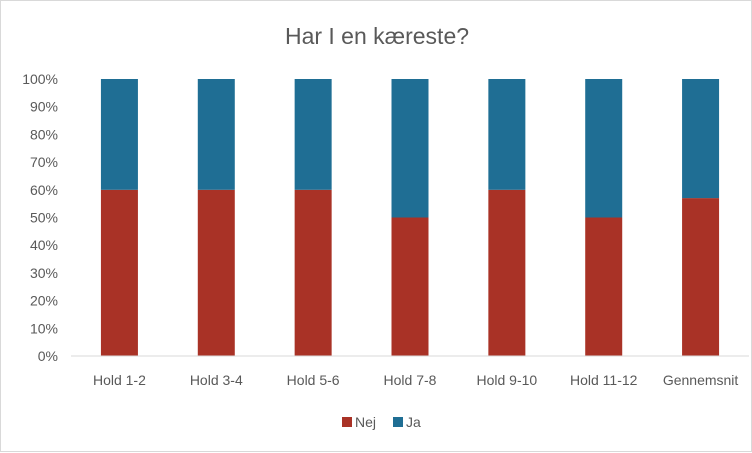 The height and width of the screenshot is (453, 752). What do you see at coordinates (413, 422) in the screenshot?
I see `legend-label-ja: Ja` at bounding box center [413, 422].